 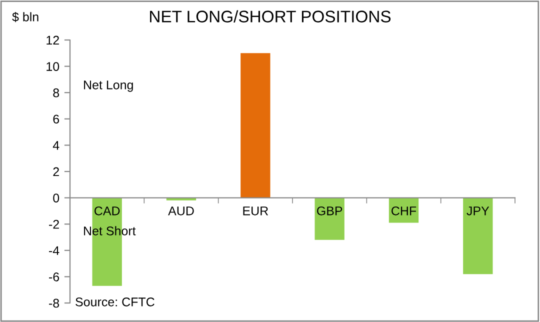 I want to click on x-tick-label: CAD, so click(x=107, y=211).